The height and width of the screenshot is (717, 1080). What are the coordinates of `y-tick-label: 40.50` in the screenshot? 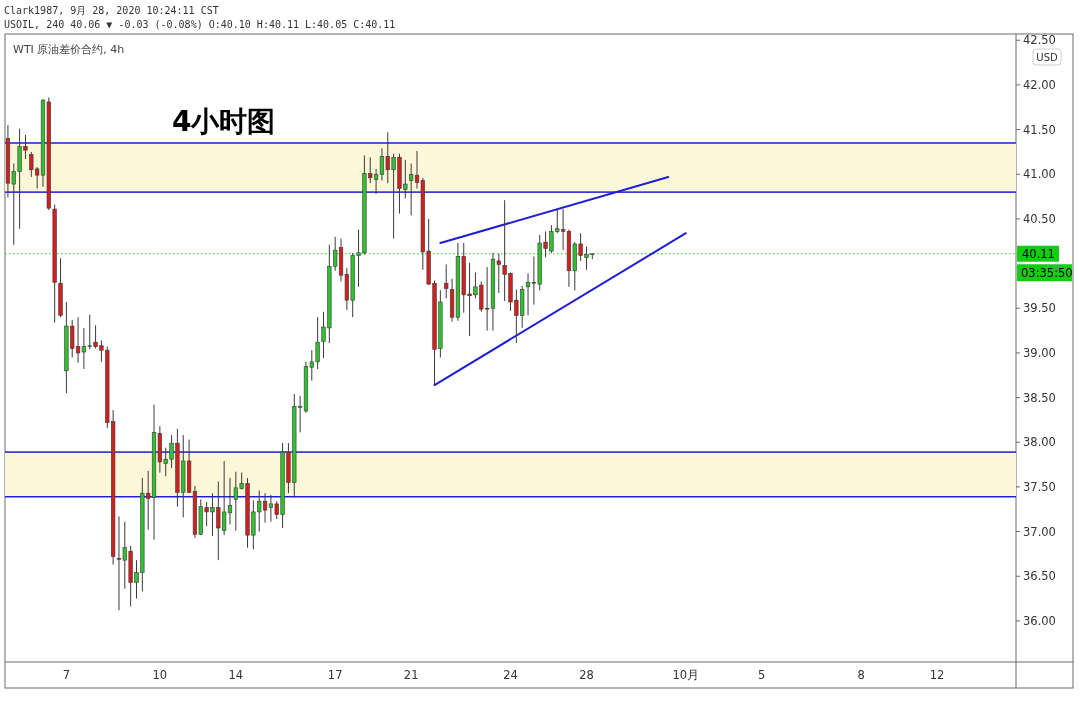 It's located at (1039, 218).